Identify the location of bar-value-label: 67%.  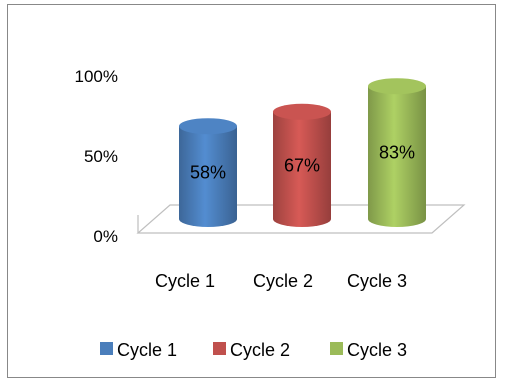
(302, 165).